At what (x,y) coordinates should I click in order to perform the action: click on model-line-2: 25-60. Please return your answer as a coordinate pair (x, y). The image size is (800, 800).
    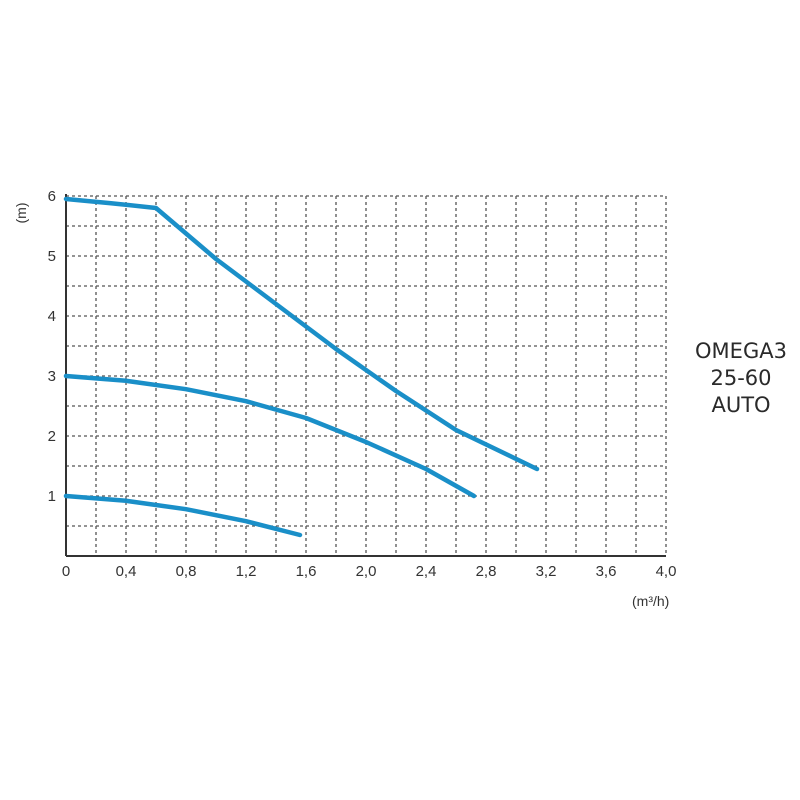
    Looking at the image, I should click on (740, 378).